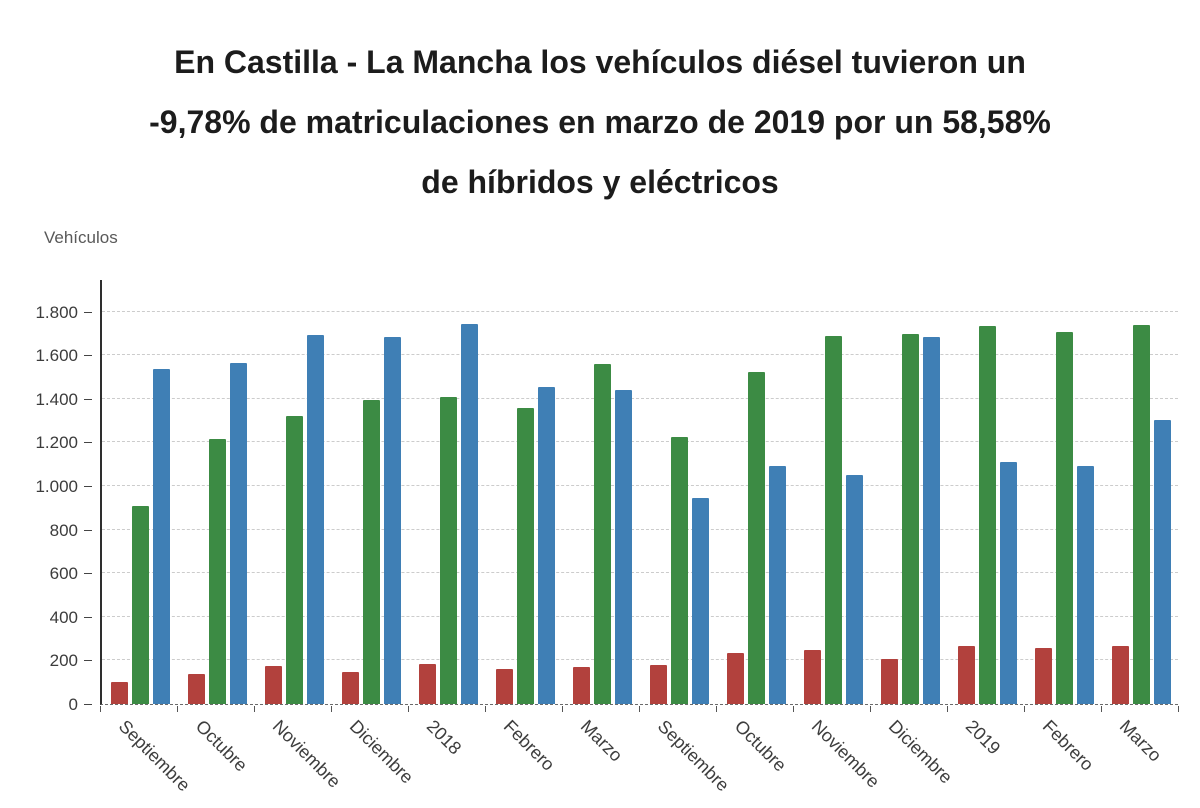 The height and width of the screenshot is (808, 1200). Describe the element at coordinates (63, 661) in the screenshot. I see `y-tick-label: 200` at that location.